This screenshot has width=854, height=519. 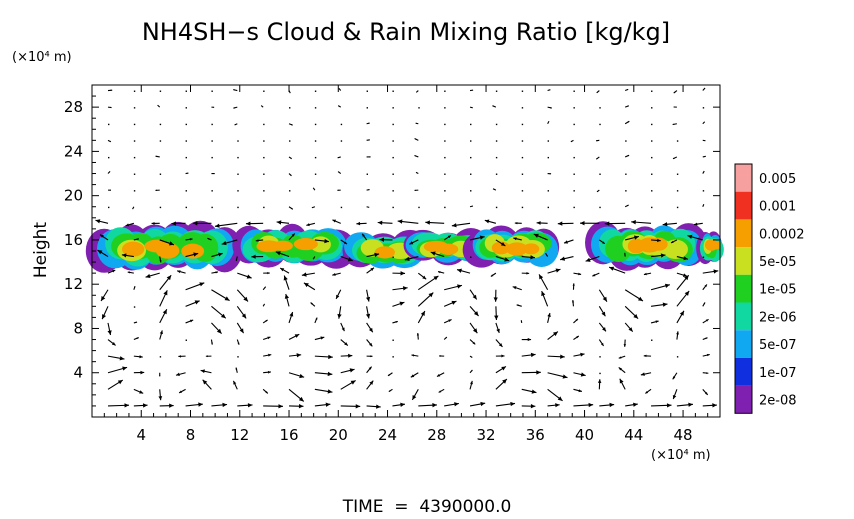 What do you see at coordinates (427, 507) in the screenshot?
I see `time-footer: TIME = 4390000.0` at bounding box center [427, 507].